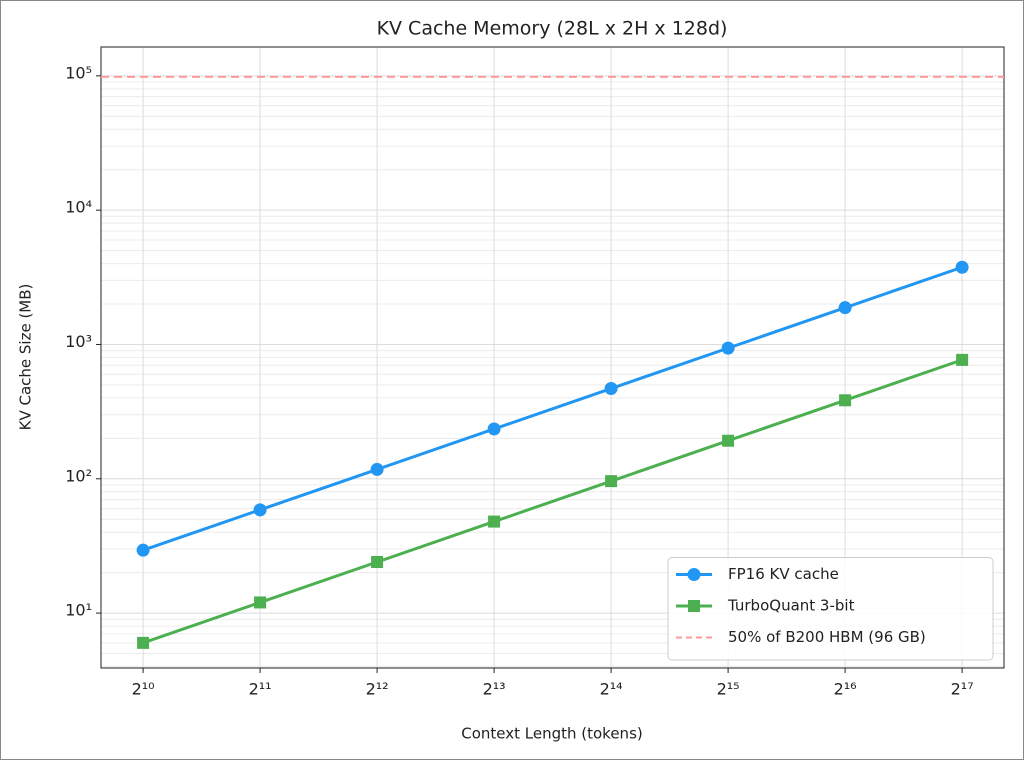 The height and width of the screenshot is (760, 1024). Describe the element at coordinates (552, 734) in the screenshot. I see `x-axis-label: Context Length (tokens)` at that location.